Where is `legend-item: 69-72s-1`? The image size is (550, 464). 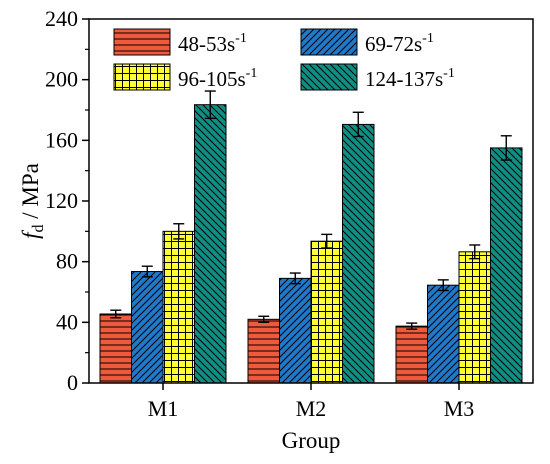
legend-item: 69-72s-1 is located at coordinates (367, 42).